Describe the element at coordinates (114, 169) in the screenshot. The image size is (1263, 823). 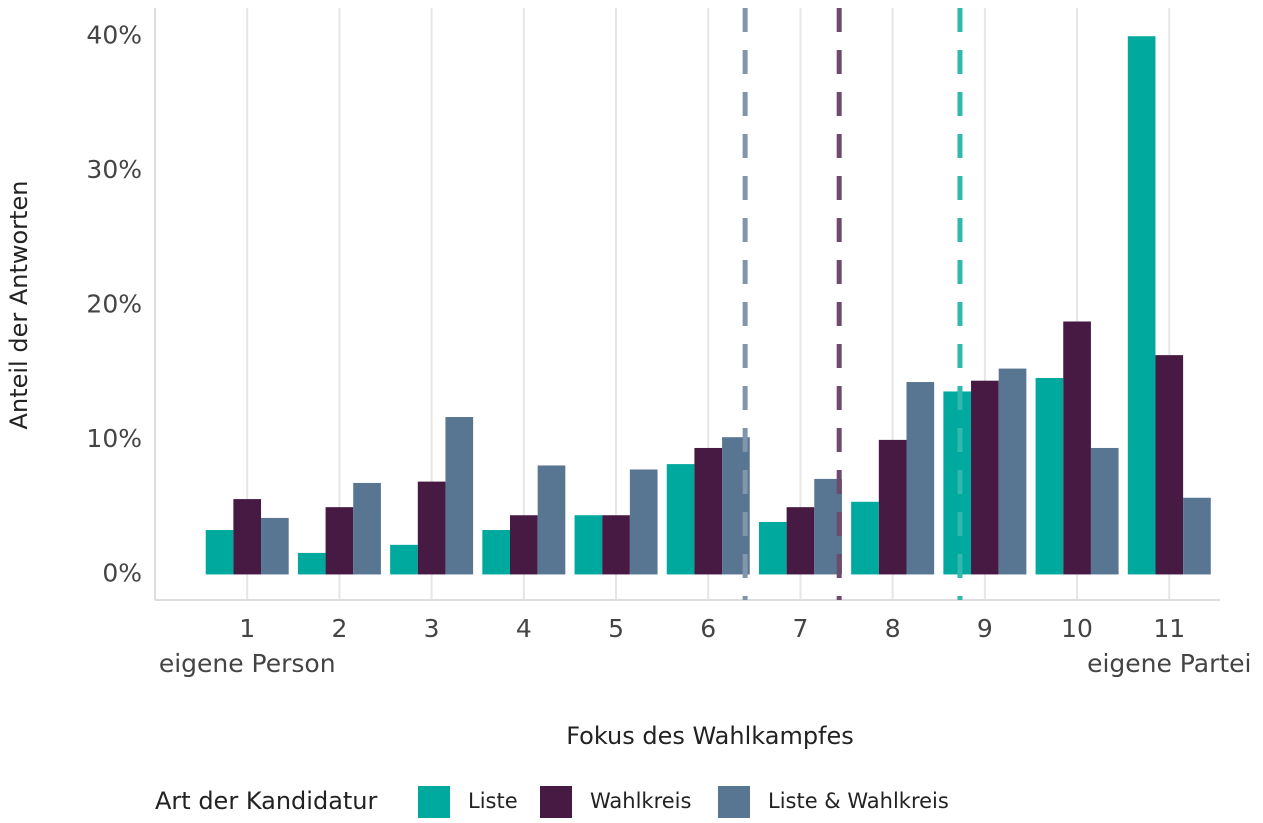
I see `y-tick-label: 30%` at that location.